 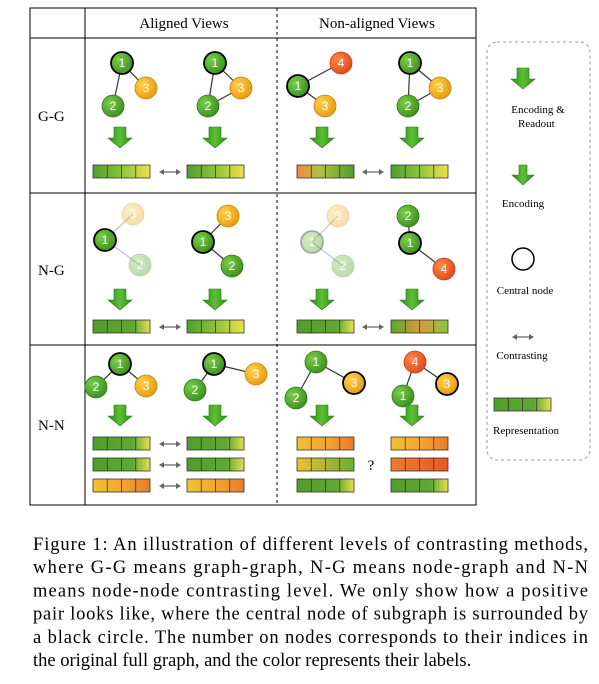 I want to click on row-label: N-N, so click(x=51, y=426).